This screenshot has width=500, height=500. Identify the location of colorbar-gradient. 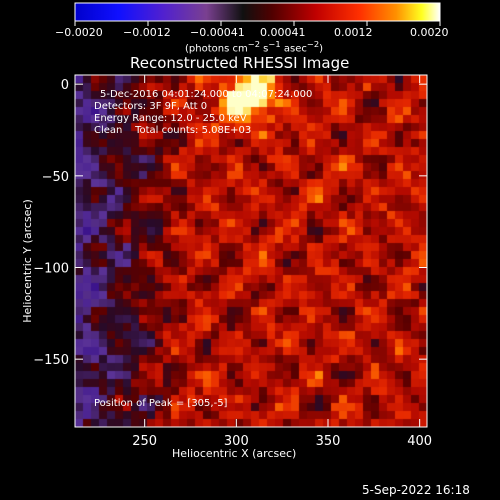
(257, 12).